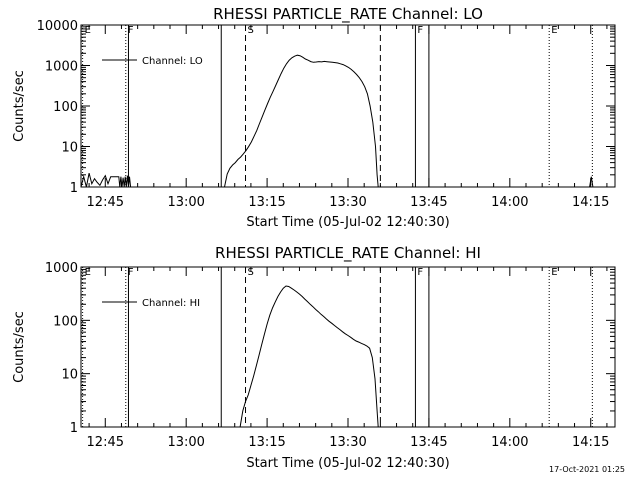 The height and width of the screenshot is (480, 640). What do you see at coordinates (57, 26) in the screenshot?
I see `y-tick-label: 10000` at bounding box center [57, 26].